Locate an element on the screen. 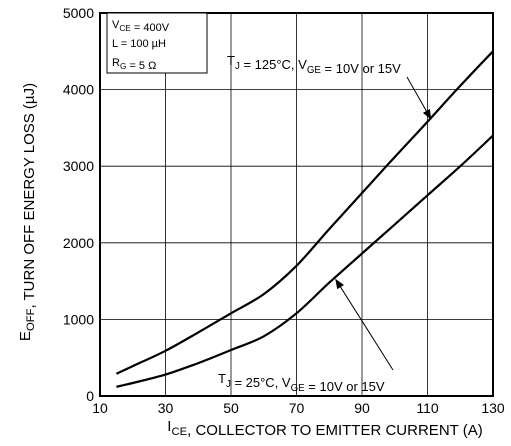  x-tick-label: 130 is located at coordinates (493, 408).